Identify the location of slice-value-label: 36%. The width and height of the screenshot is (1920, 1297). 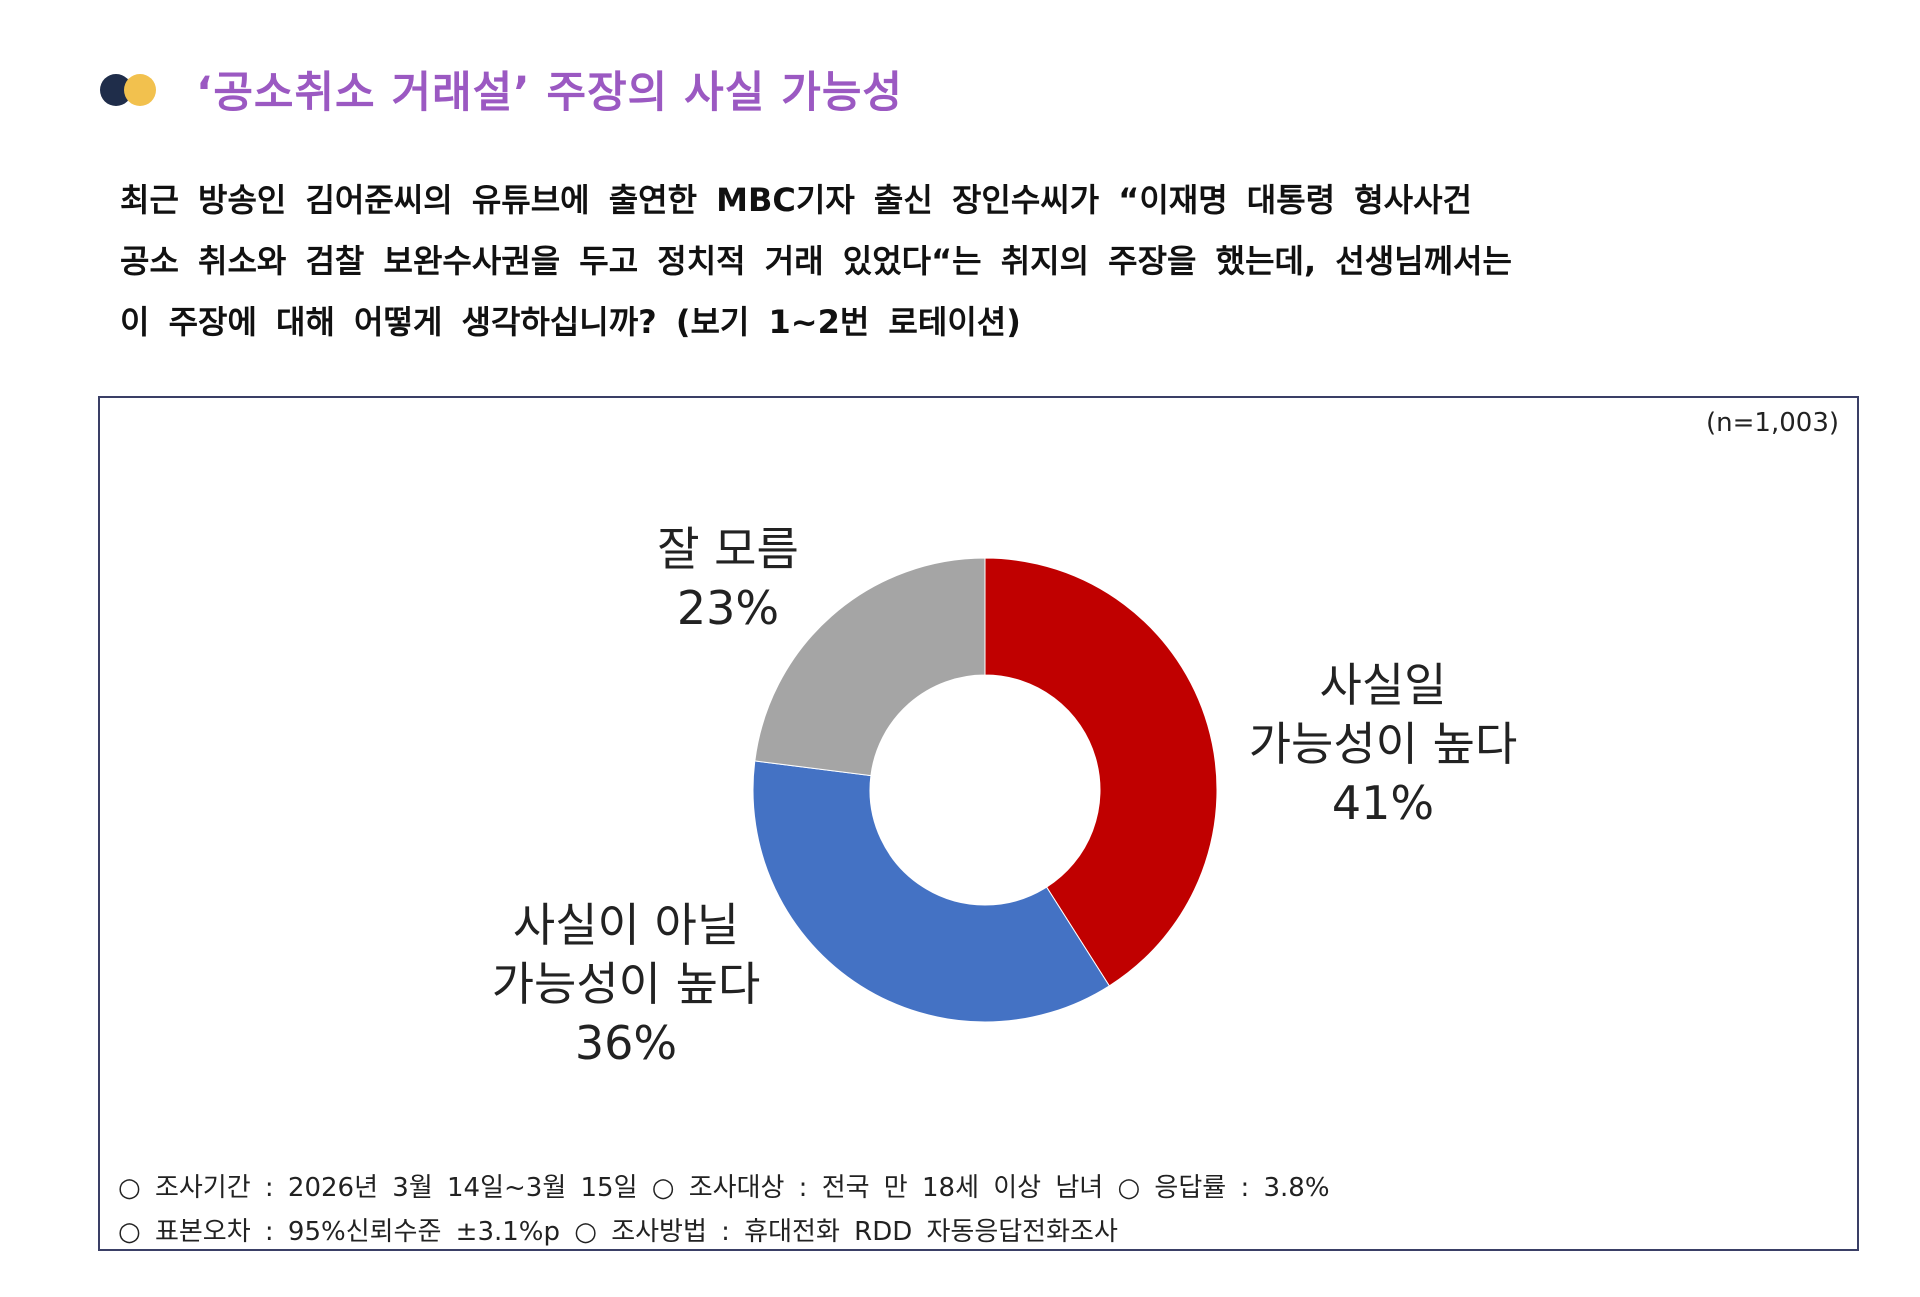
(626, 1043).